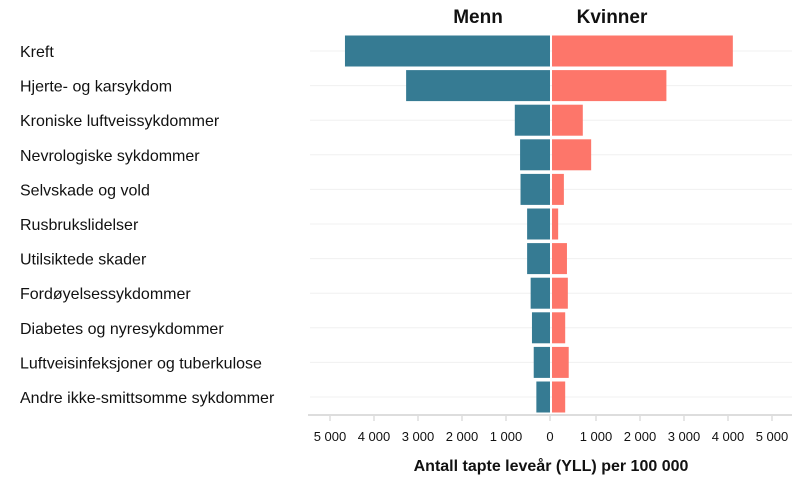 The image size is (800, 480). I want to click on panel-title-kvinner: Kvinner, so click(612, 17).